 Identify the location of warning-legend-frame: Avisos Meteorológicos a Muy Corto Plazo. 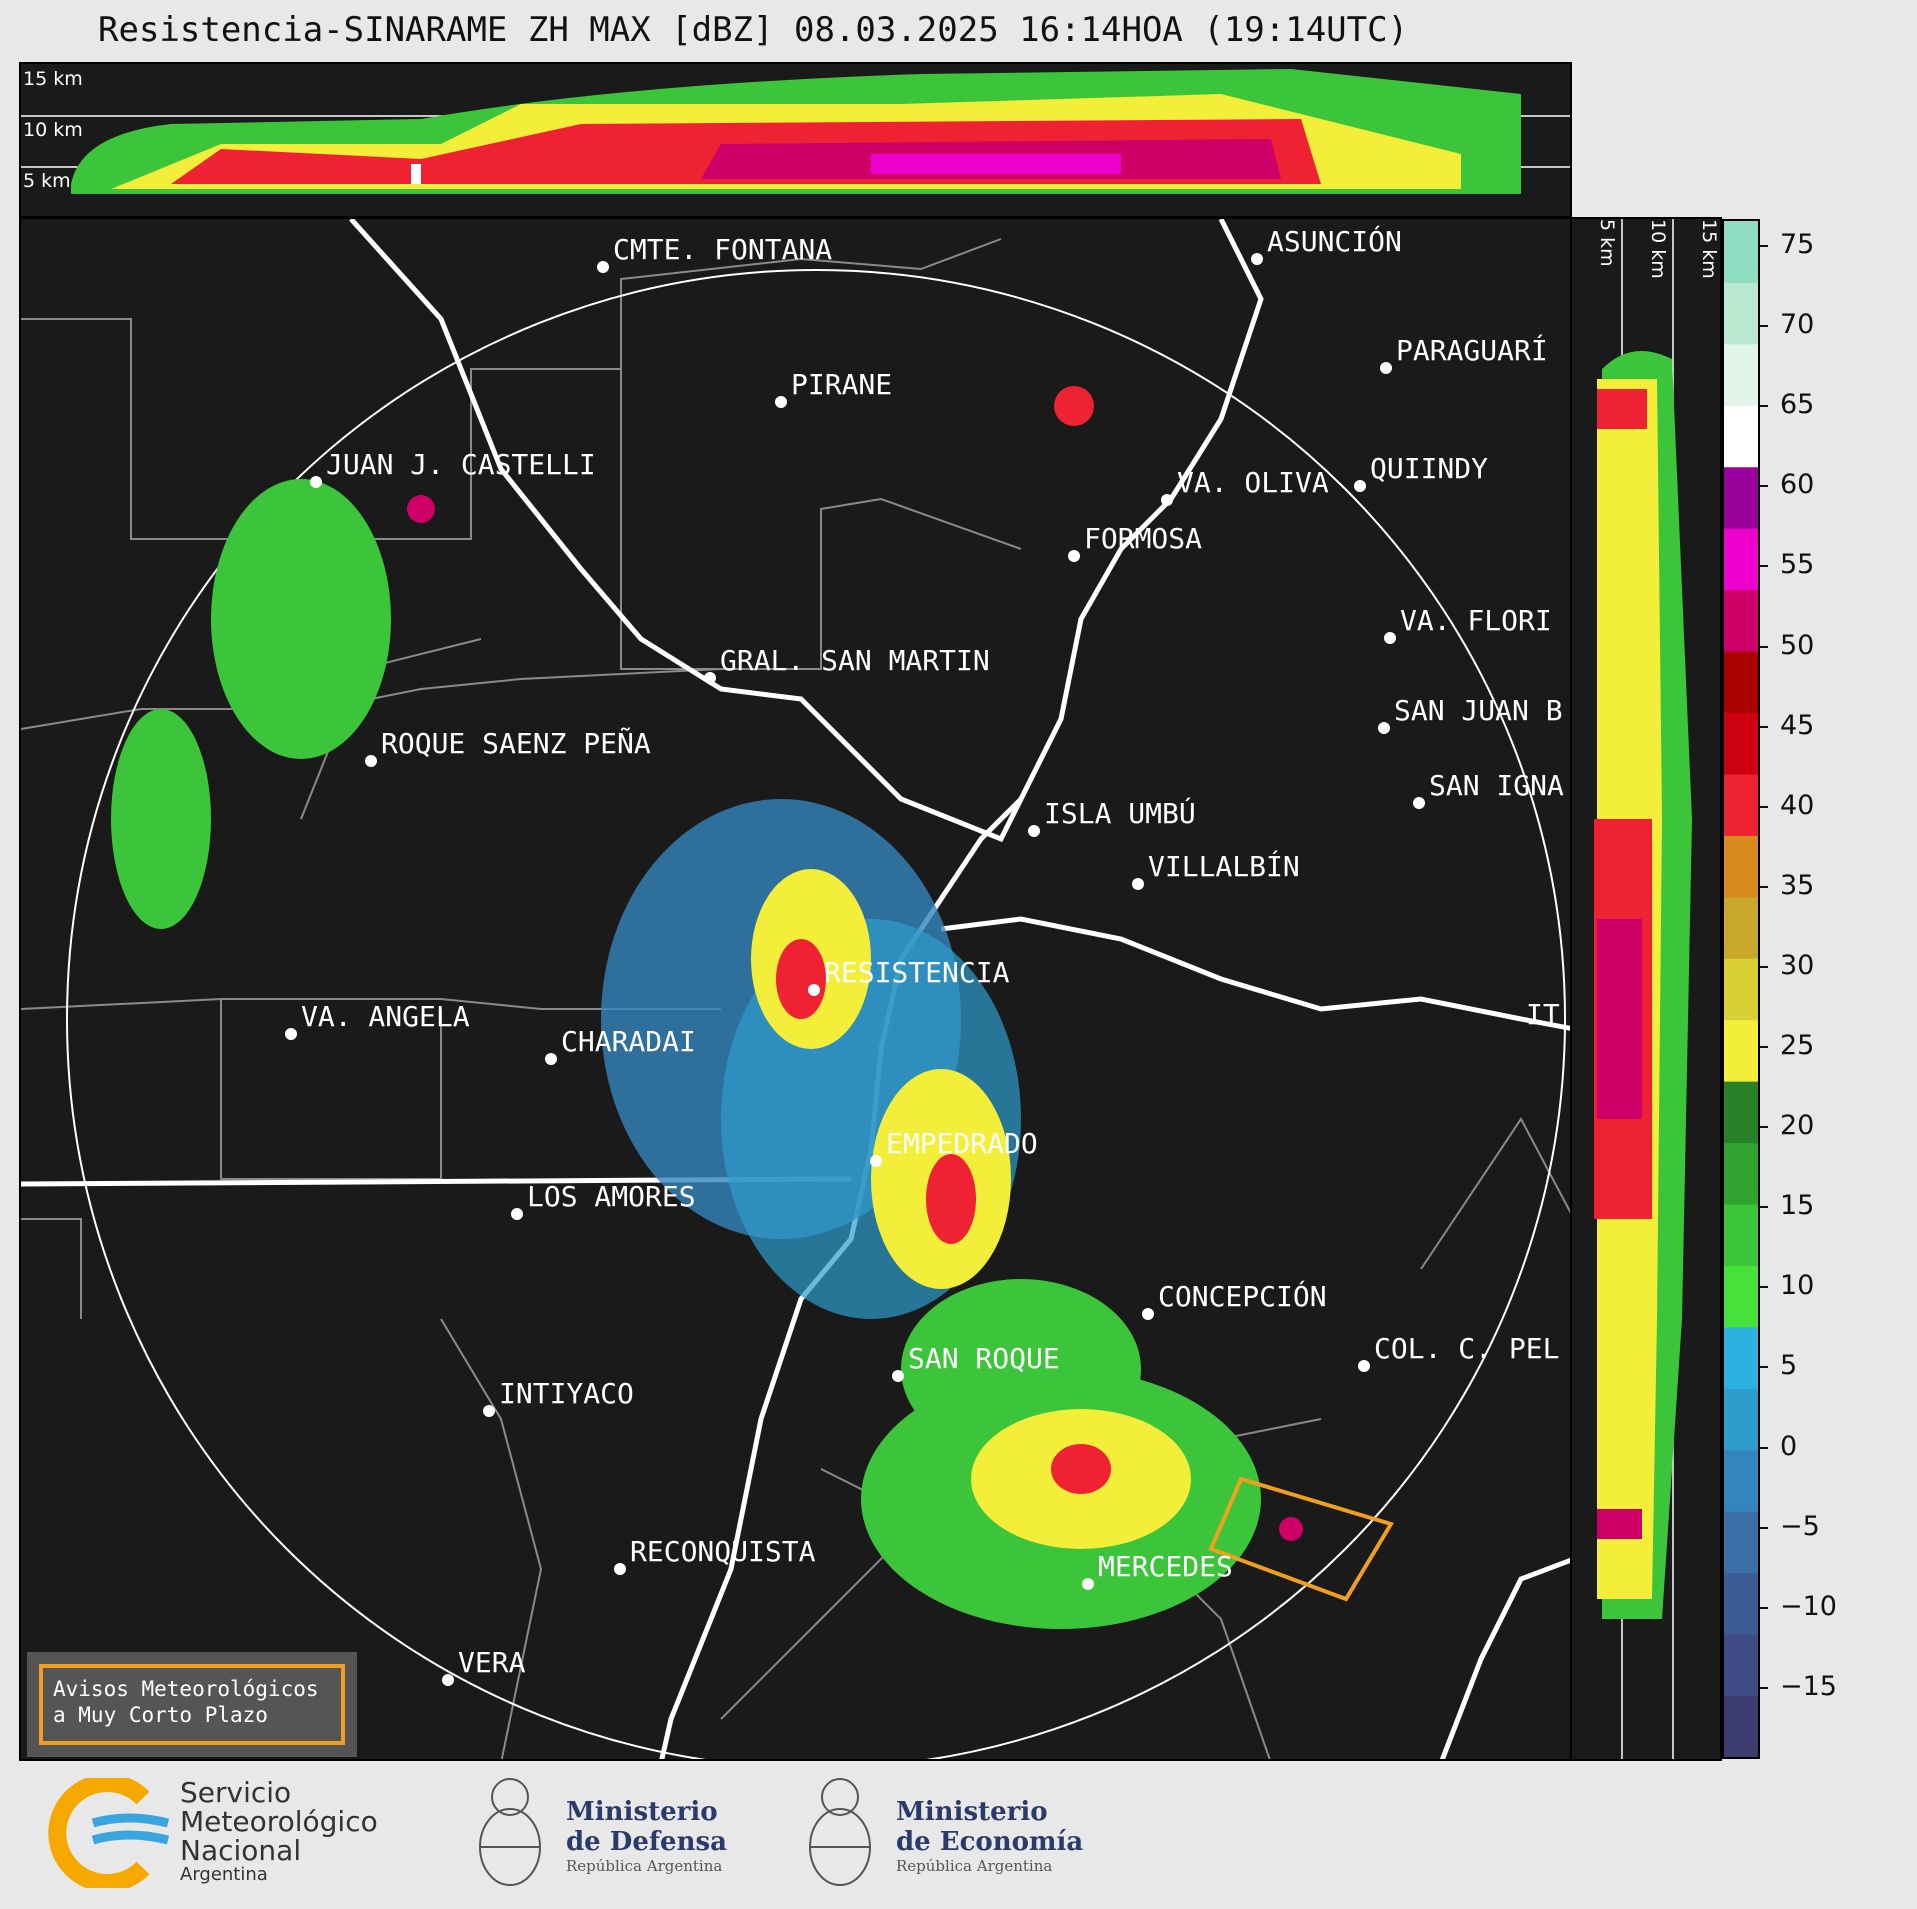
(192, 1704).